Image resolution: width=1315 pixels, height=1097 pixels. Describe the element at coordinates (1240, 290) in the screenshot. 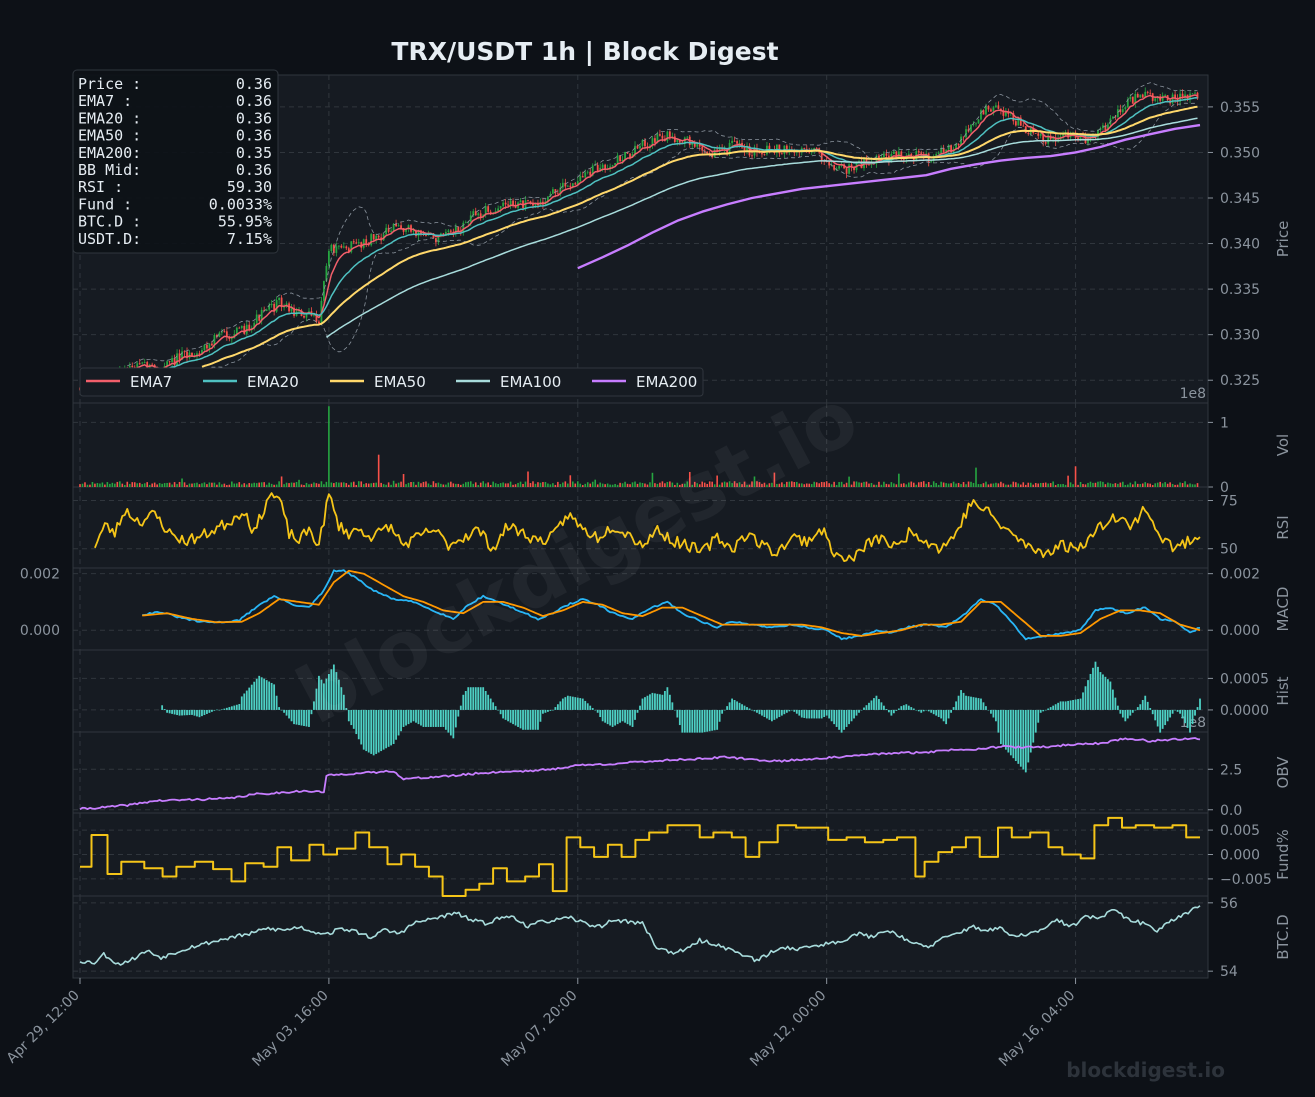

I see `panel-price-tick-label-2: 0.335` at that location.